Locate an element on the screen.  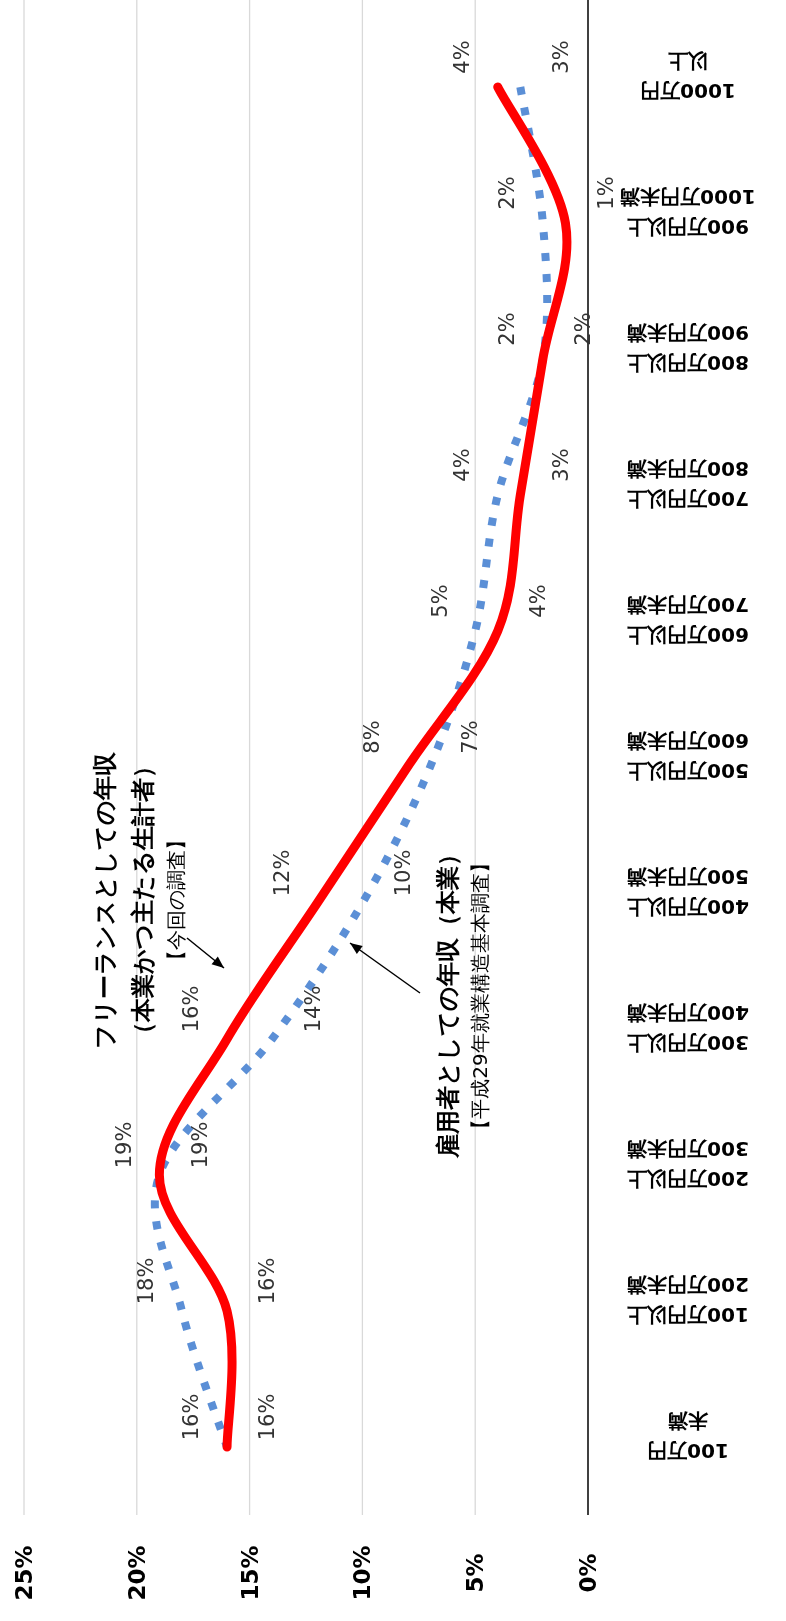
x-tick-label: 5% is located at coordinates (475, 1573).